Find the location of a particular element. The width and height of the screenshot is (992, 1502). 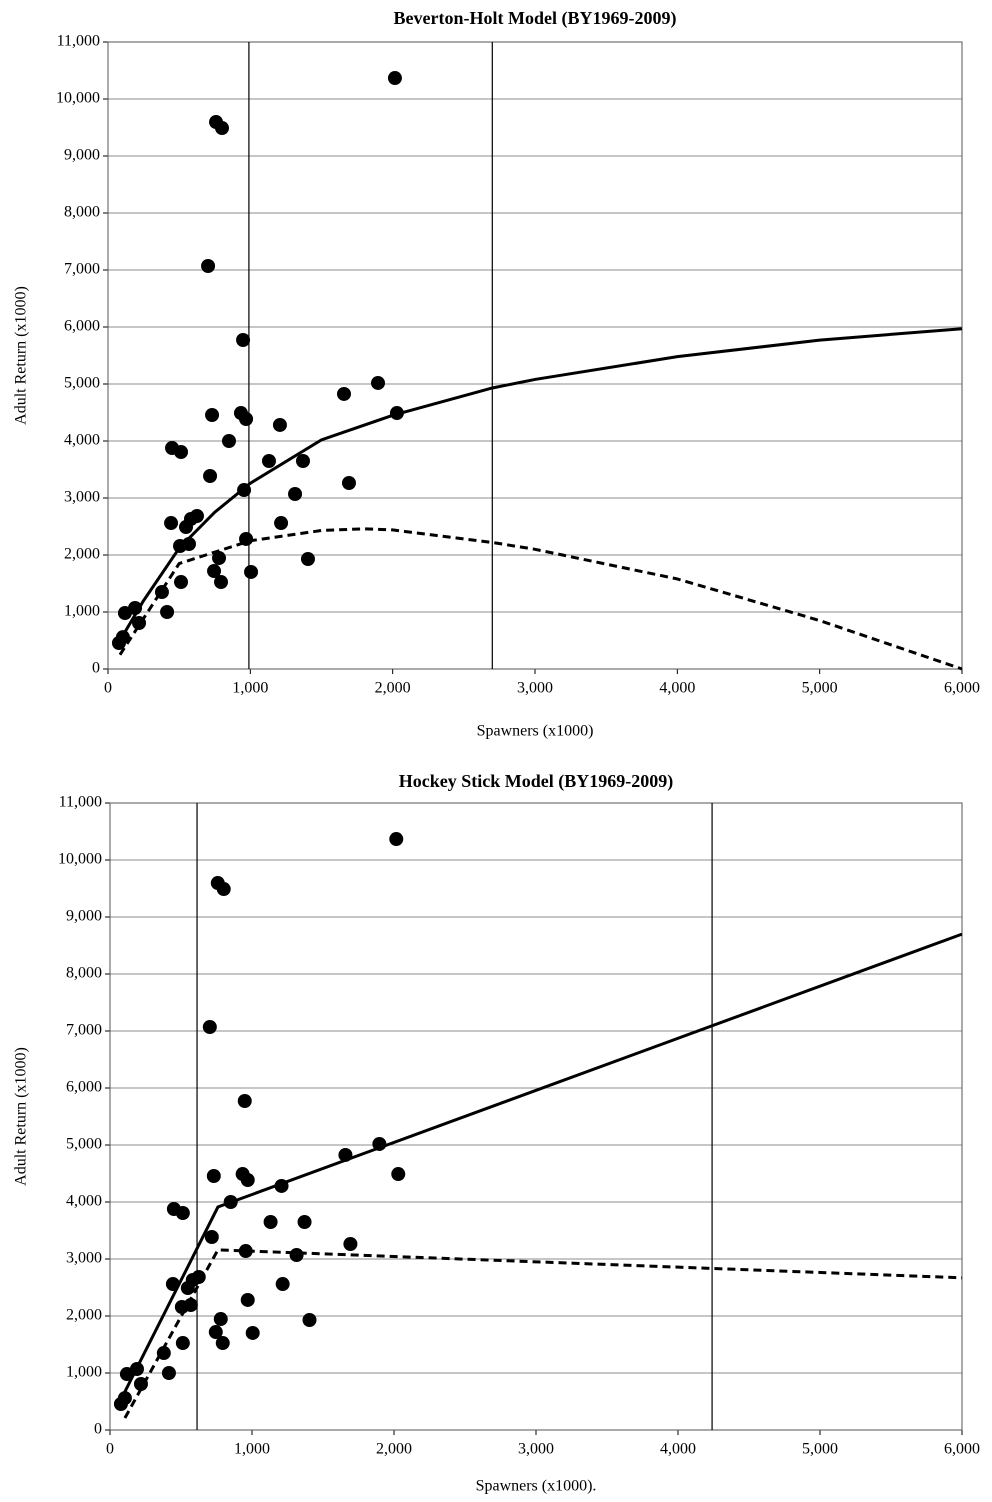

chart-title: Beverton-Holt Model (BY1969-2009) is located at coordinates (535, 18).